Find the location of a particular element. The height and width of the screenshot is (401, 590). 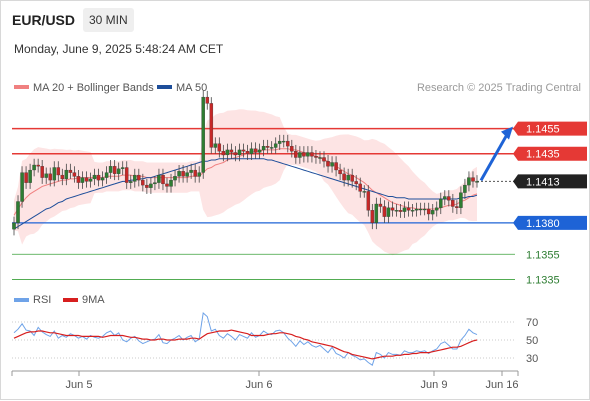

projection-arrow is located at coordinates (496, 154).